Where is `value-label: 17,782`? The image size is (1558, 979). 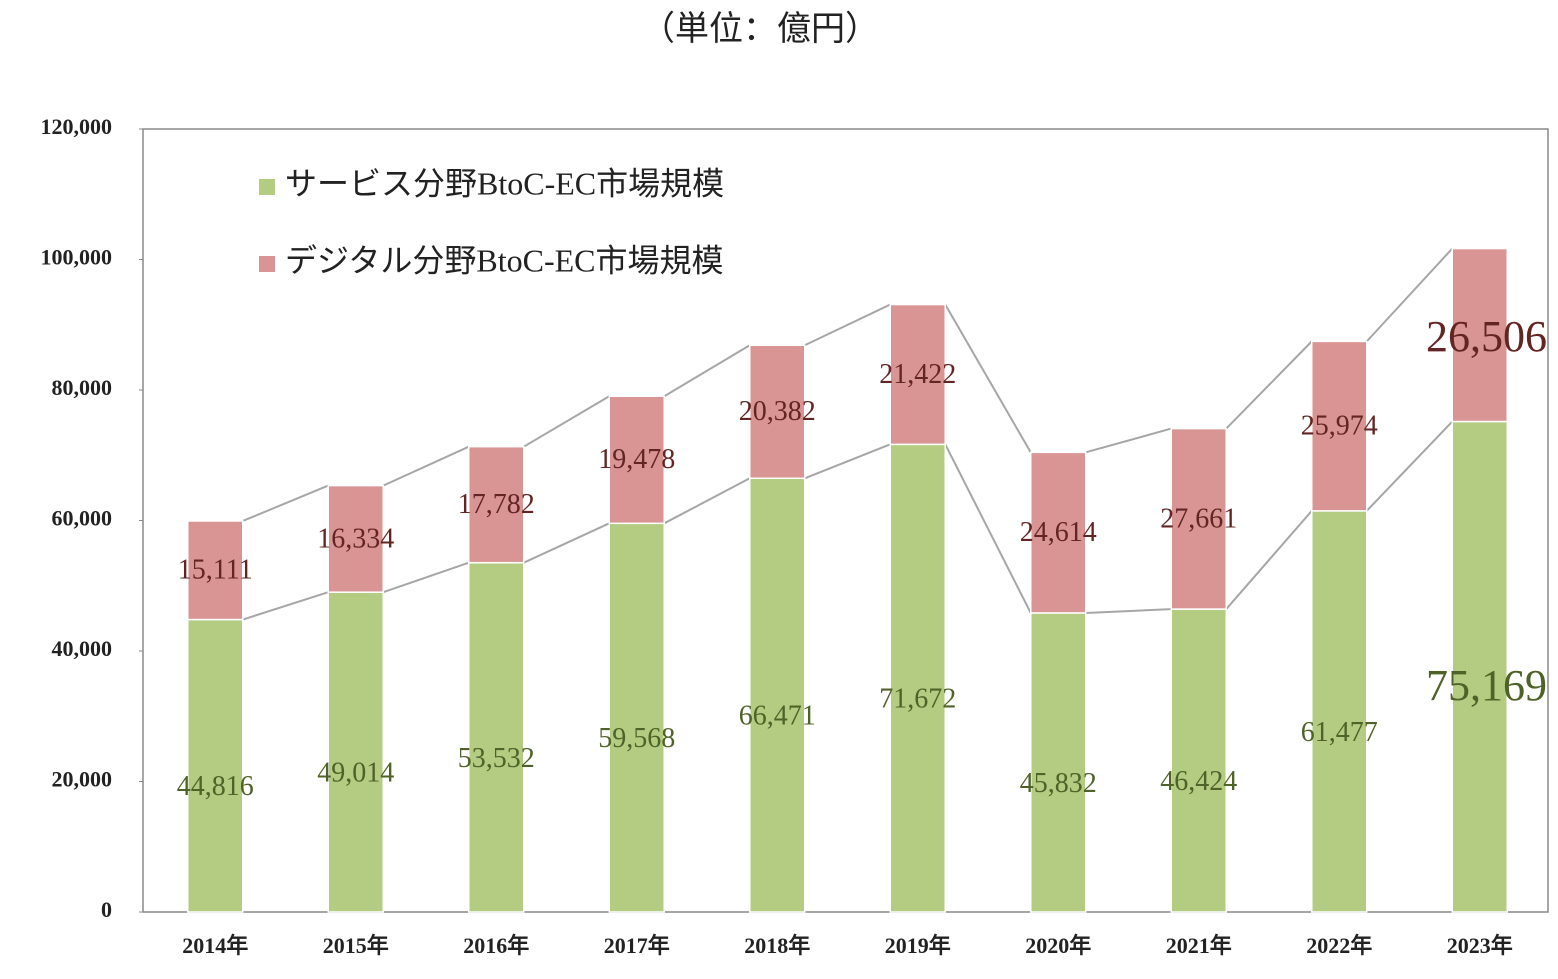 value-label: 17,782 is located at coordinates (496, 504).